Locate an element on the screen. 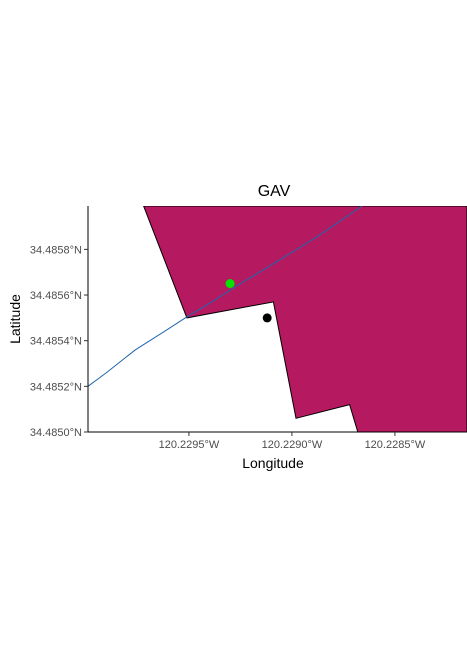  y-tick-label-3: 34.4856°N is located at coordinates (56, 296).